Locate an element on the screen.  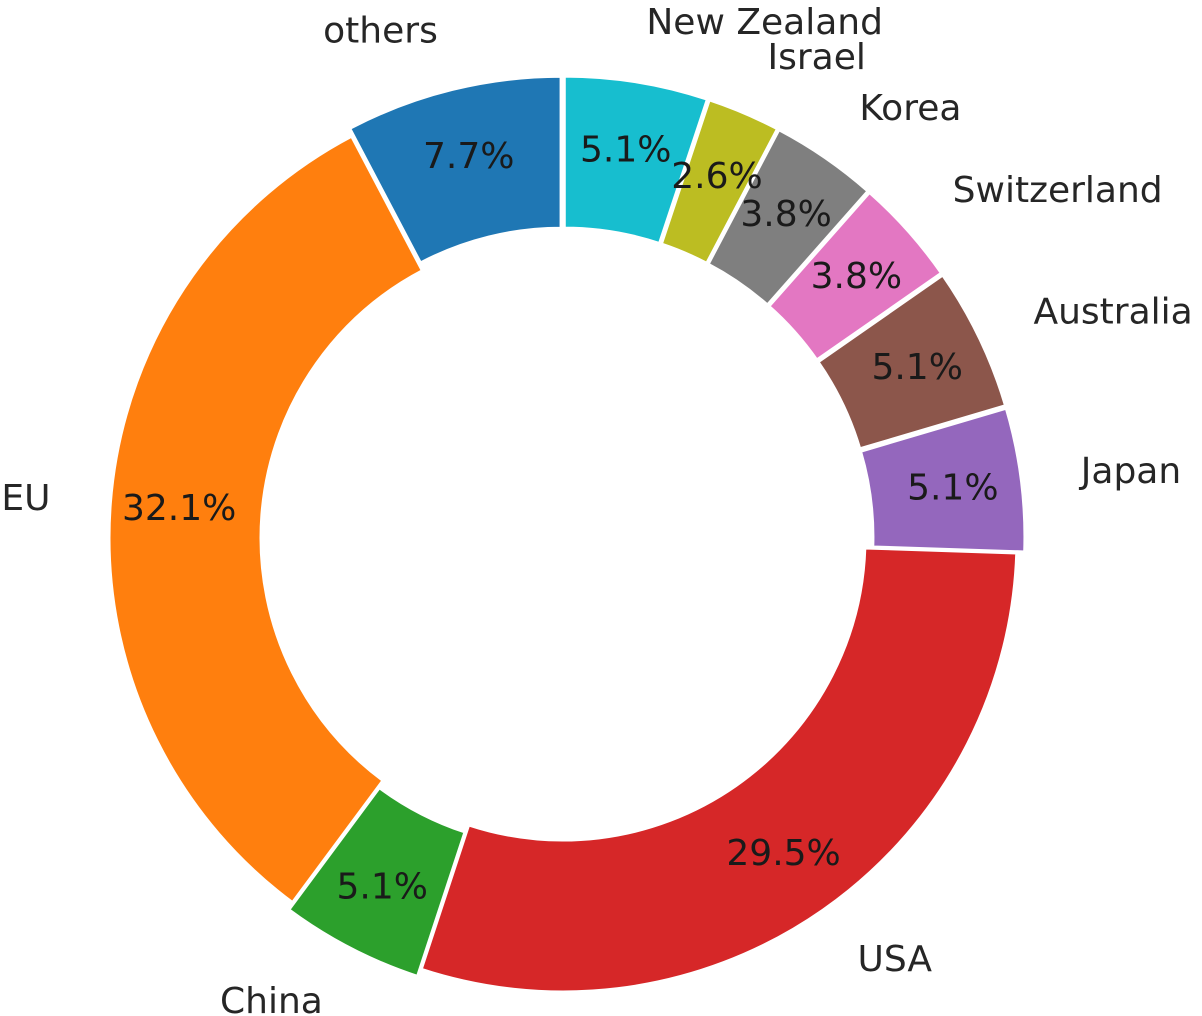
category-label-korea: Korea is located at coordinates (910, 108).